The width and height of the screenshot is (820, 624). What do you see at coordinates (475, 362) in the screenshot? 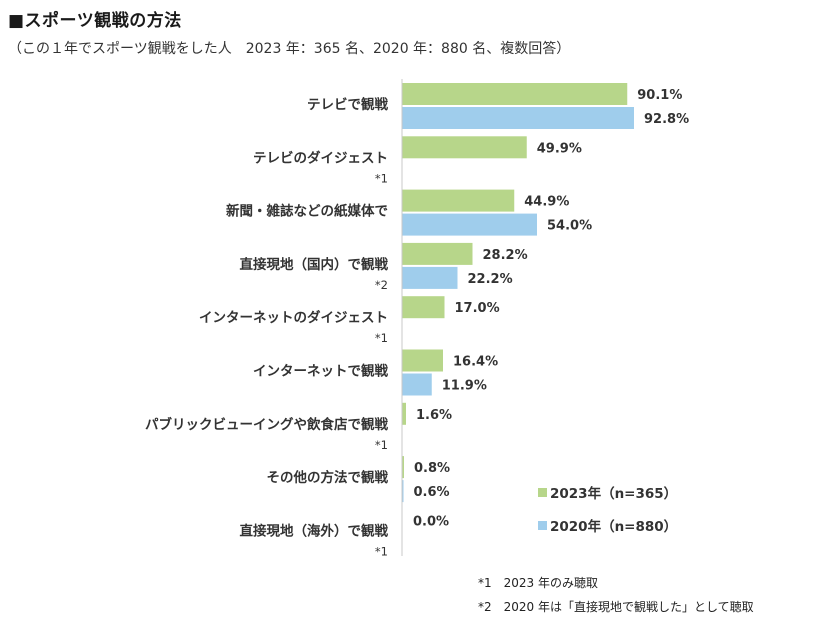
I see `value-label: 16.4%` at bounding box center [475, 362].